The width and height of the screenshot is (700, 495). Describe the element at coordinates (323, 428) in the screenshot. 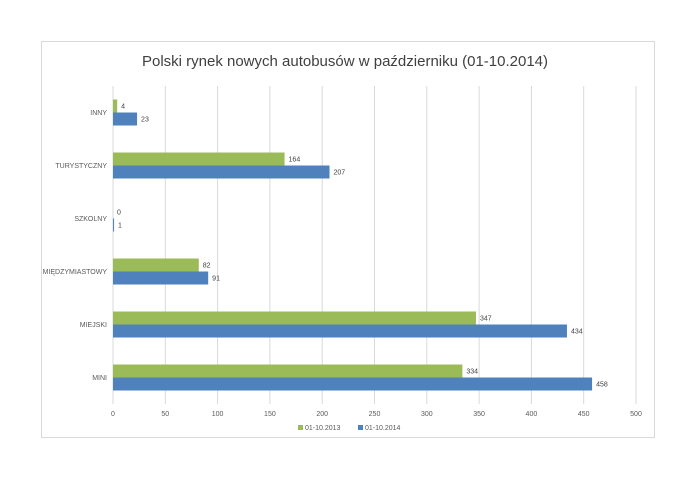

I see `legend-label: 01-10.2013` at that location.